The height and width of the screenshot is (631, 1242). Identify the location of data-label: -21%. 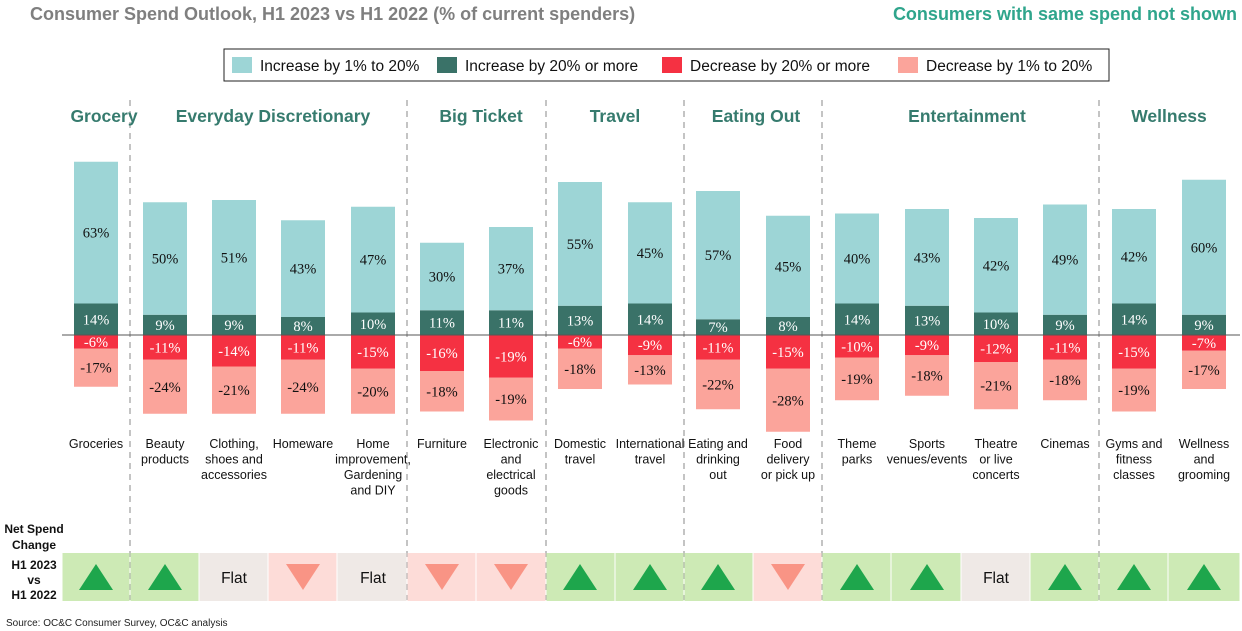
(233, 391).